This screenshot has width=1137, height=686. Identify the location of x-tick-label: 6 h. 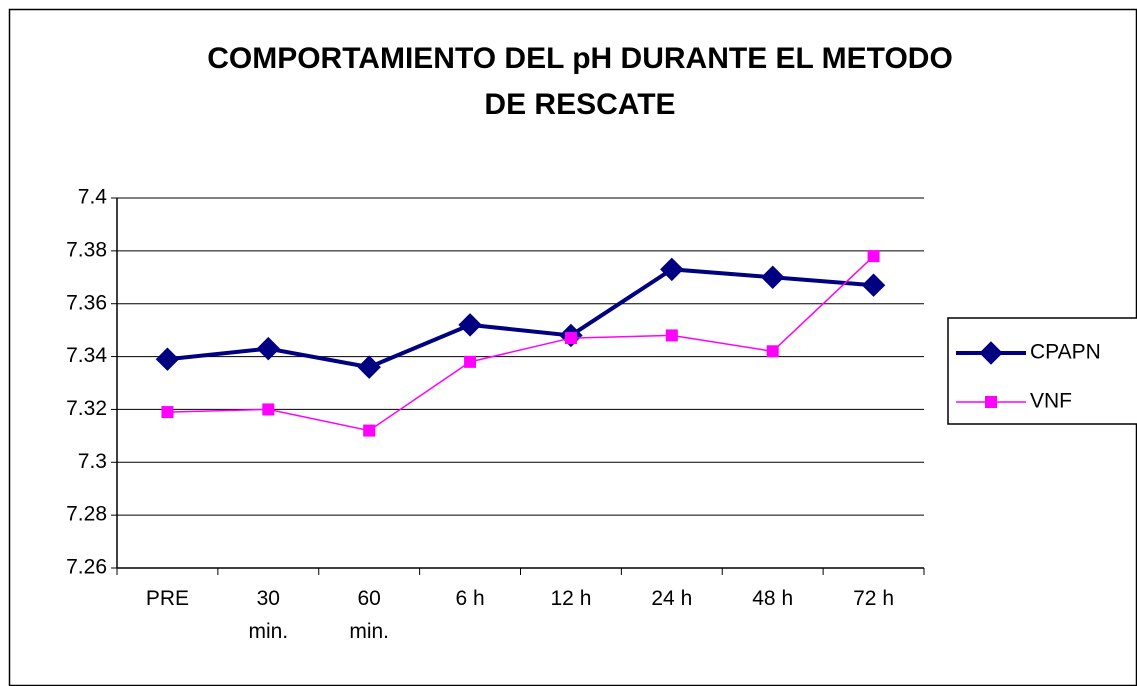
(470, 598).